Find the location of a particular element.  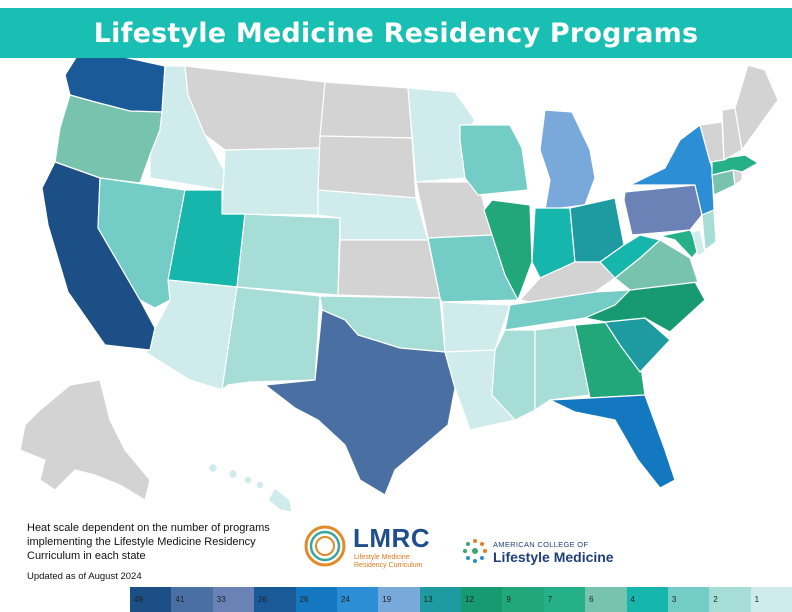

state-maine is located at coordinates (756, 107).